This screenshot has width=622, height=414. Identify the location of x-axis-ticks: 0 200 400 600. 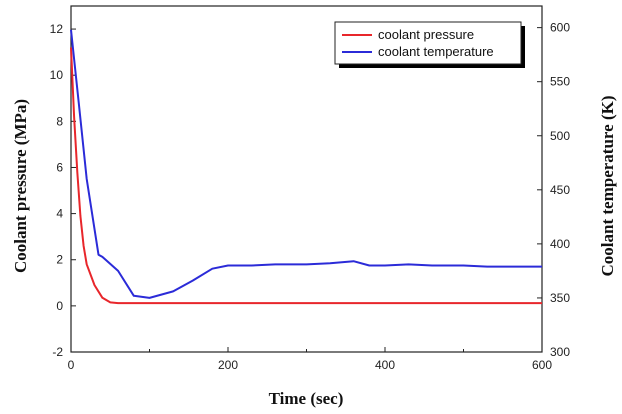
(310, 359).